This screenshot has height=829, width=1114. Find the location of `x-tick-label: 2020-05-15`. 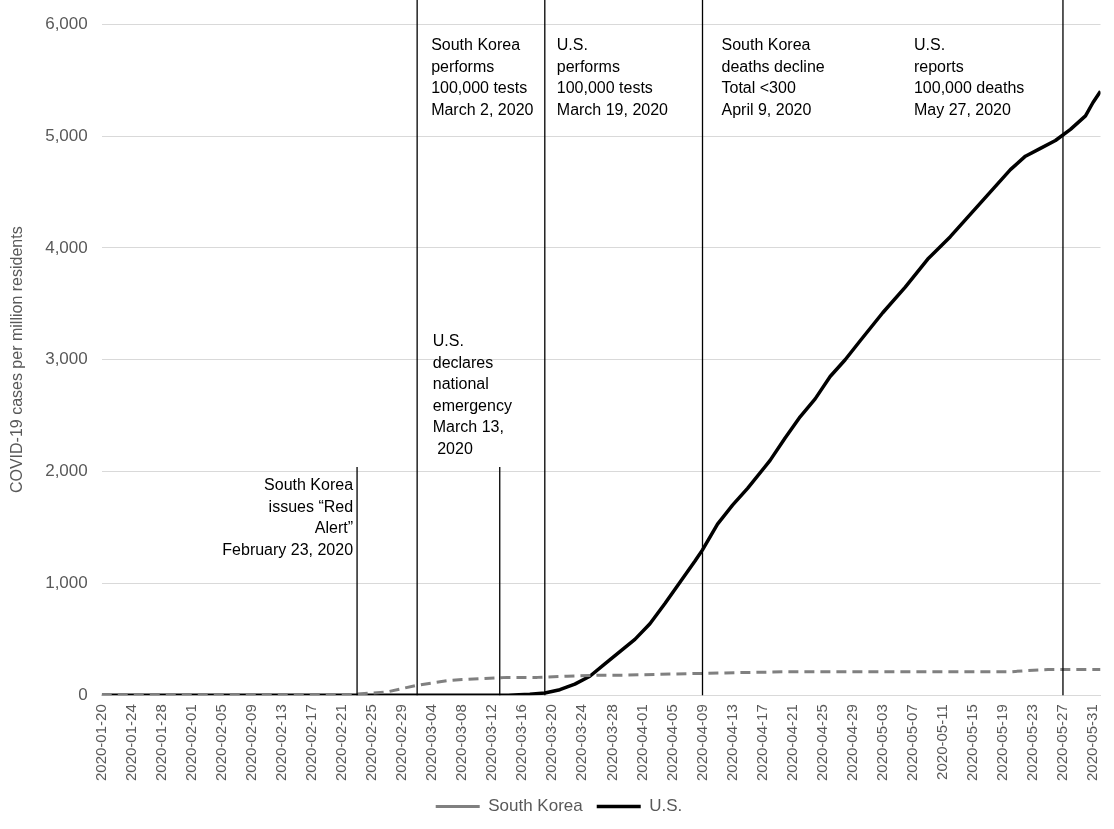

x-tick-label: 2020-05-15 is located at coordinates (971, 743).